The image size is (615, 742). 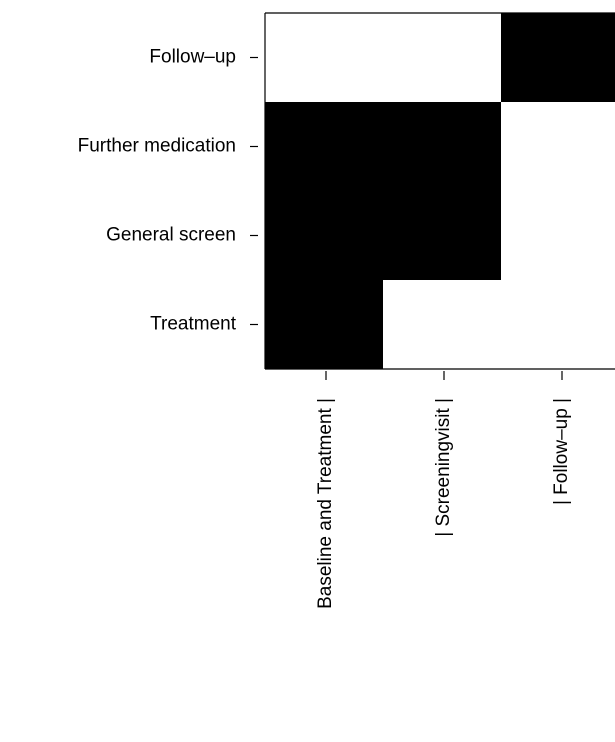 What do you see at coordinates (171, 235) in the screenshot?
I see `y-tick-label: General screen` at bounding box center [171, 235].